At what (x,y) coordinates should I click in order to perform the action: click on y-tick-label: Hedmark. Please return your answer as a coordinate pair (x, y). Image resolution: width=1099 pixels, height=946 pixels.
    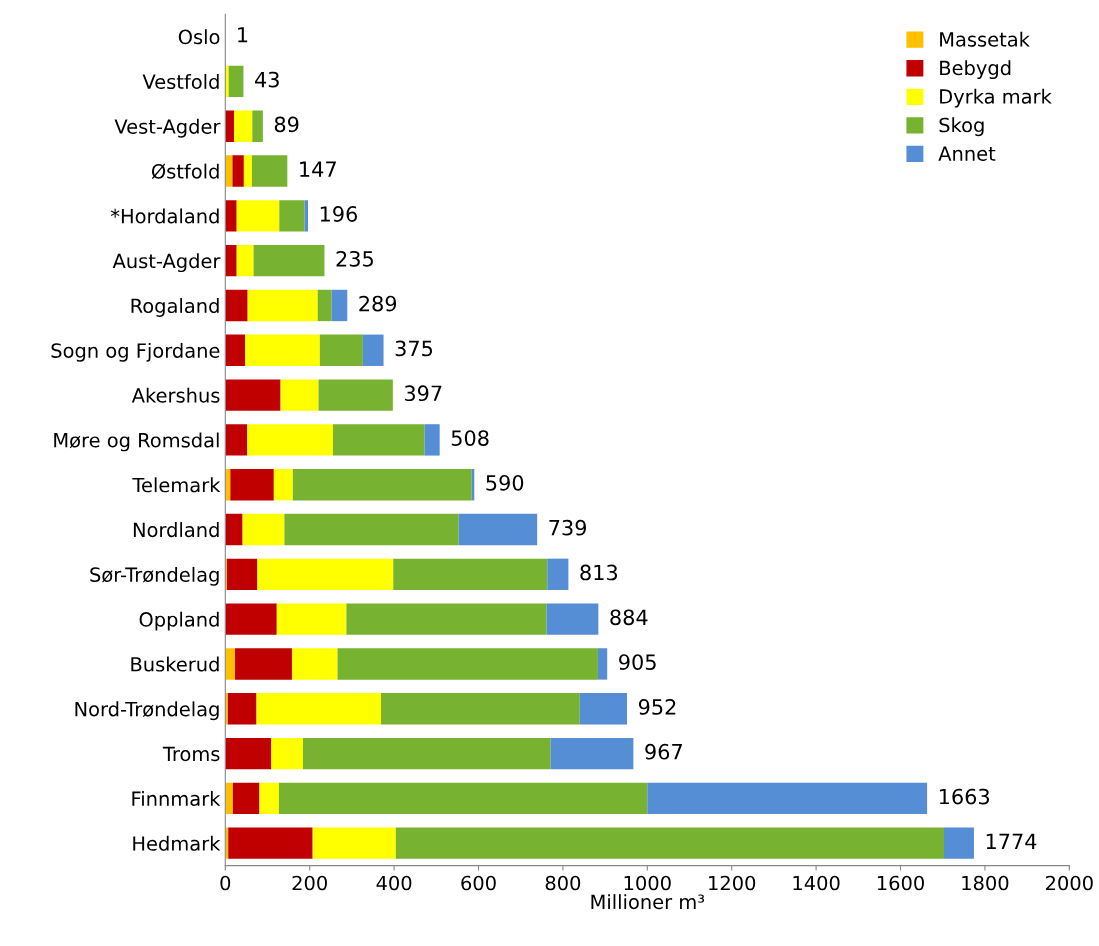
    Looking at the image, I should click on (177, 843).